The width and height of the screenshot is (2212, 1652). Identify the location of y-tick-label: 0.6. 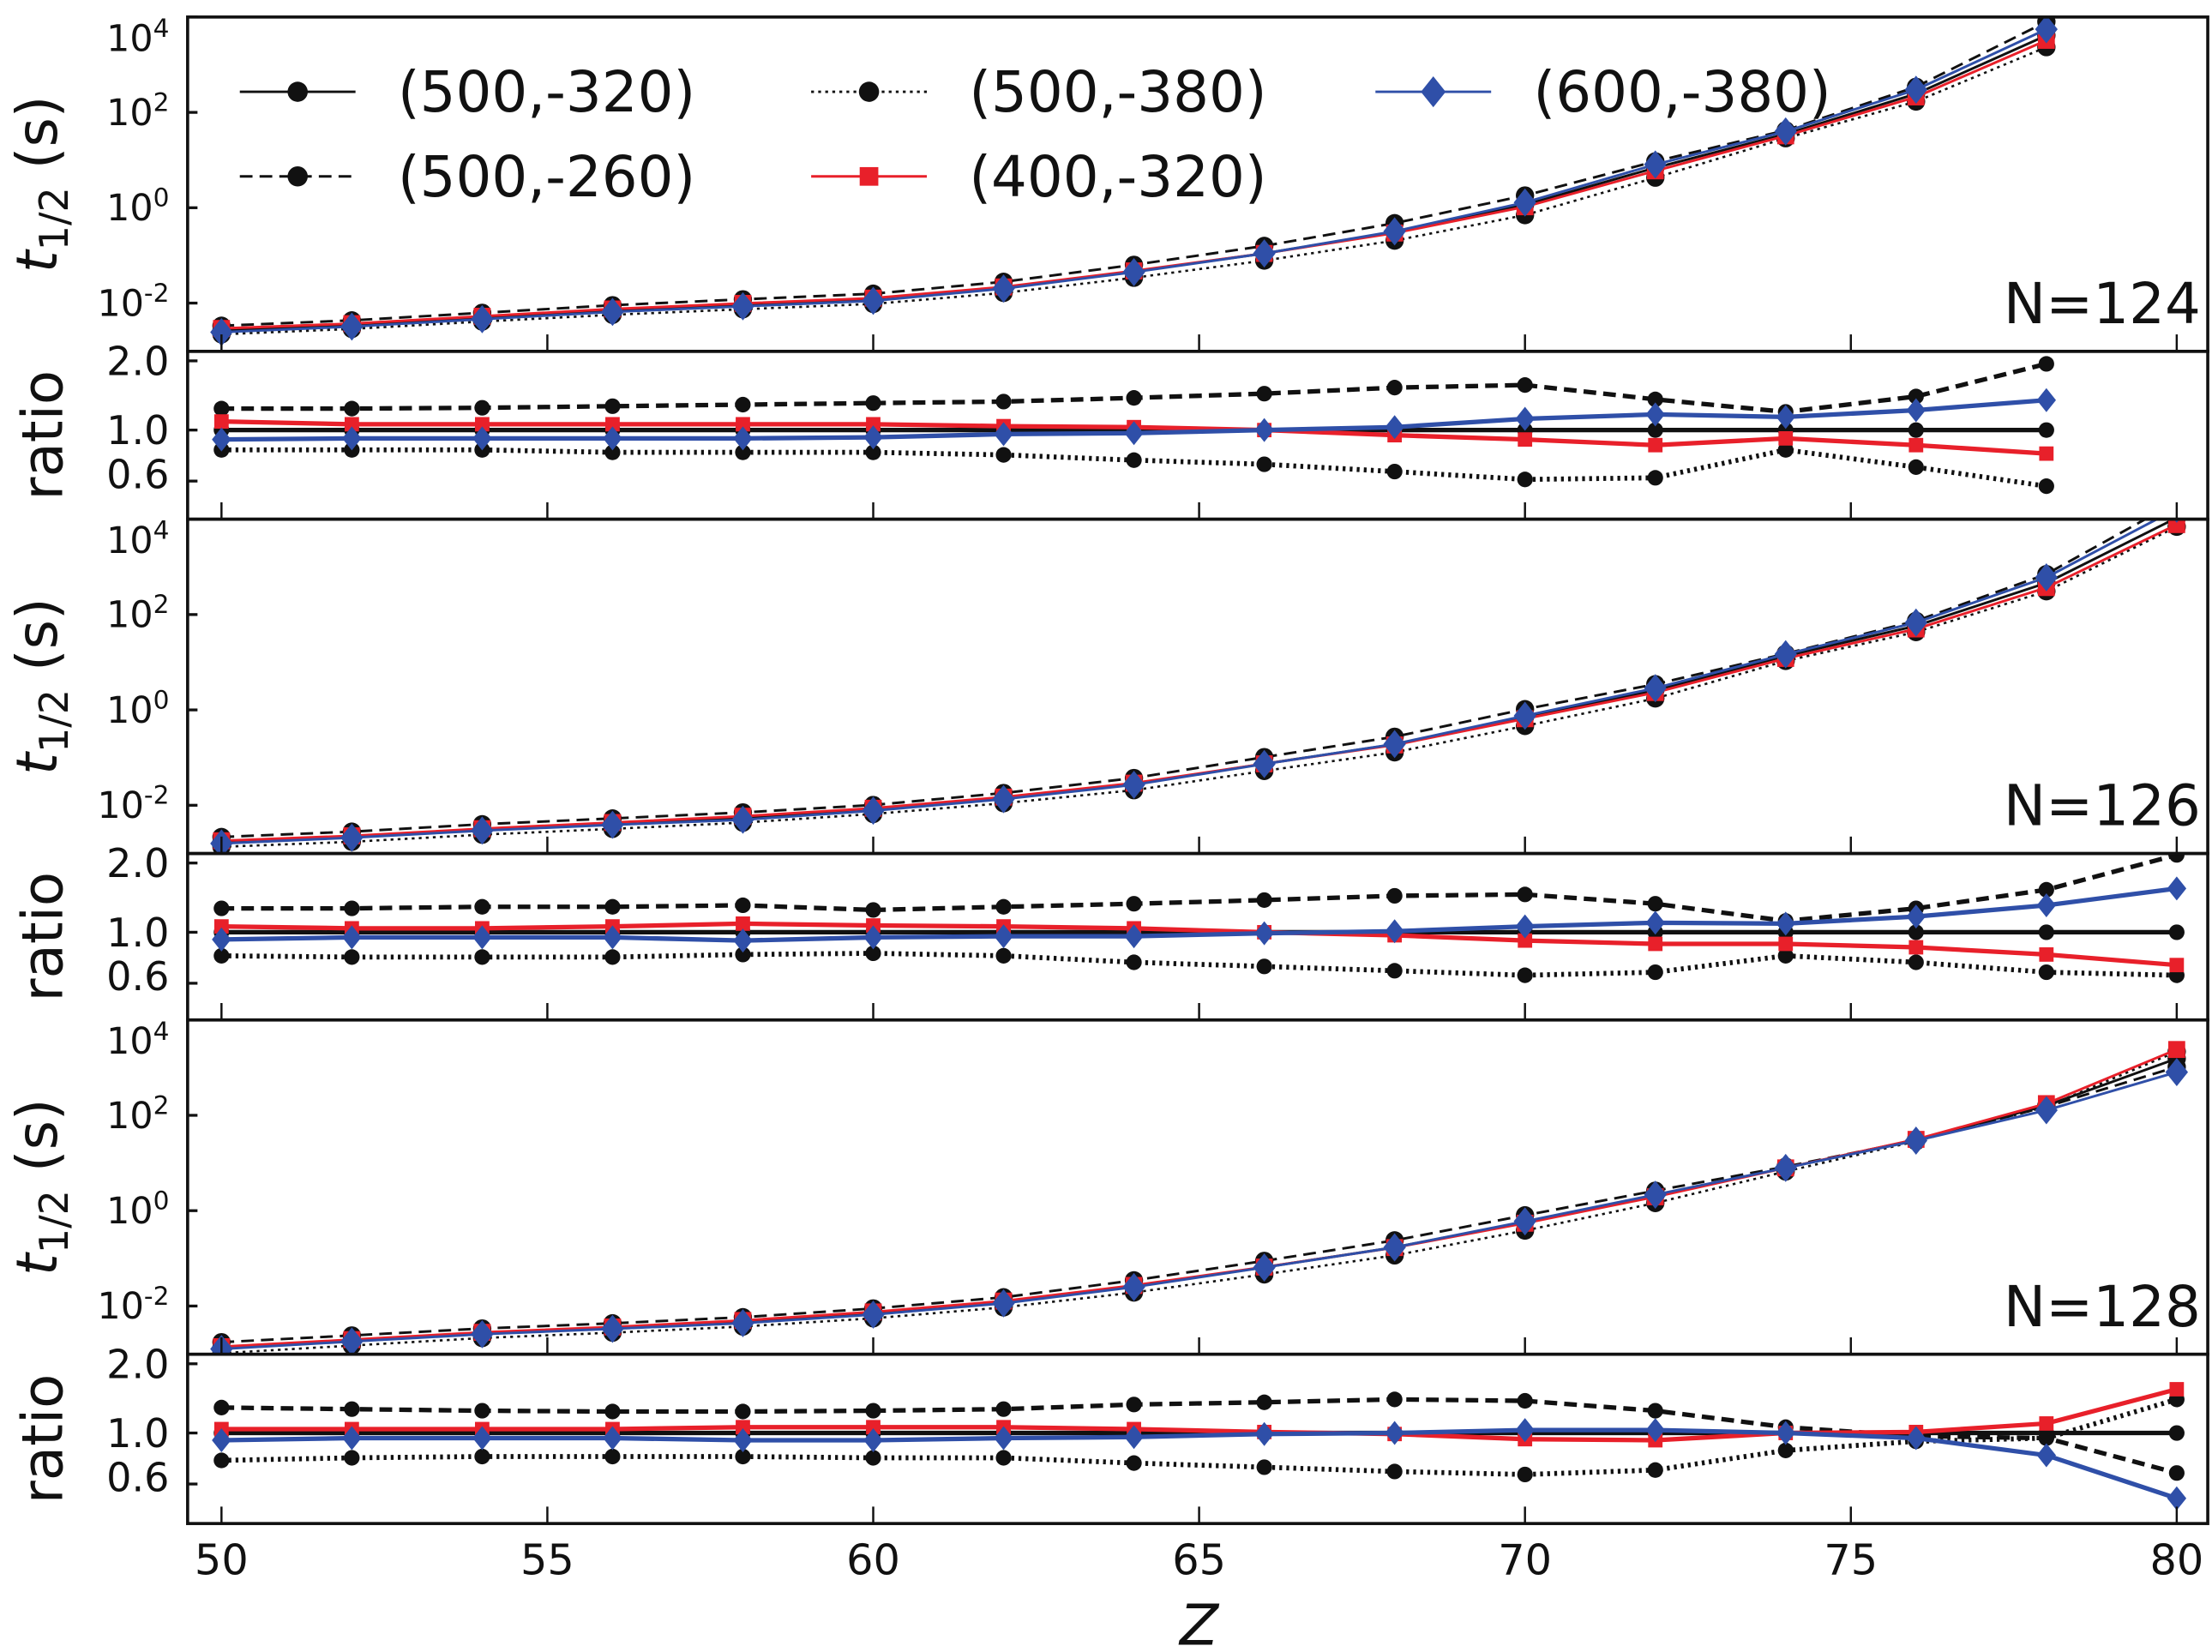
(137, 1477).